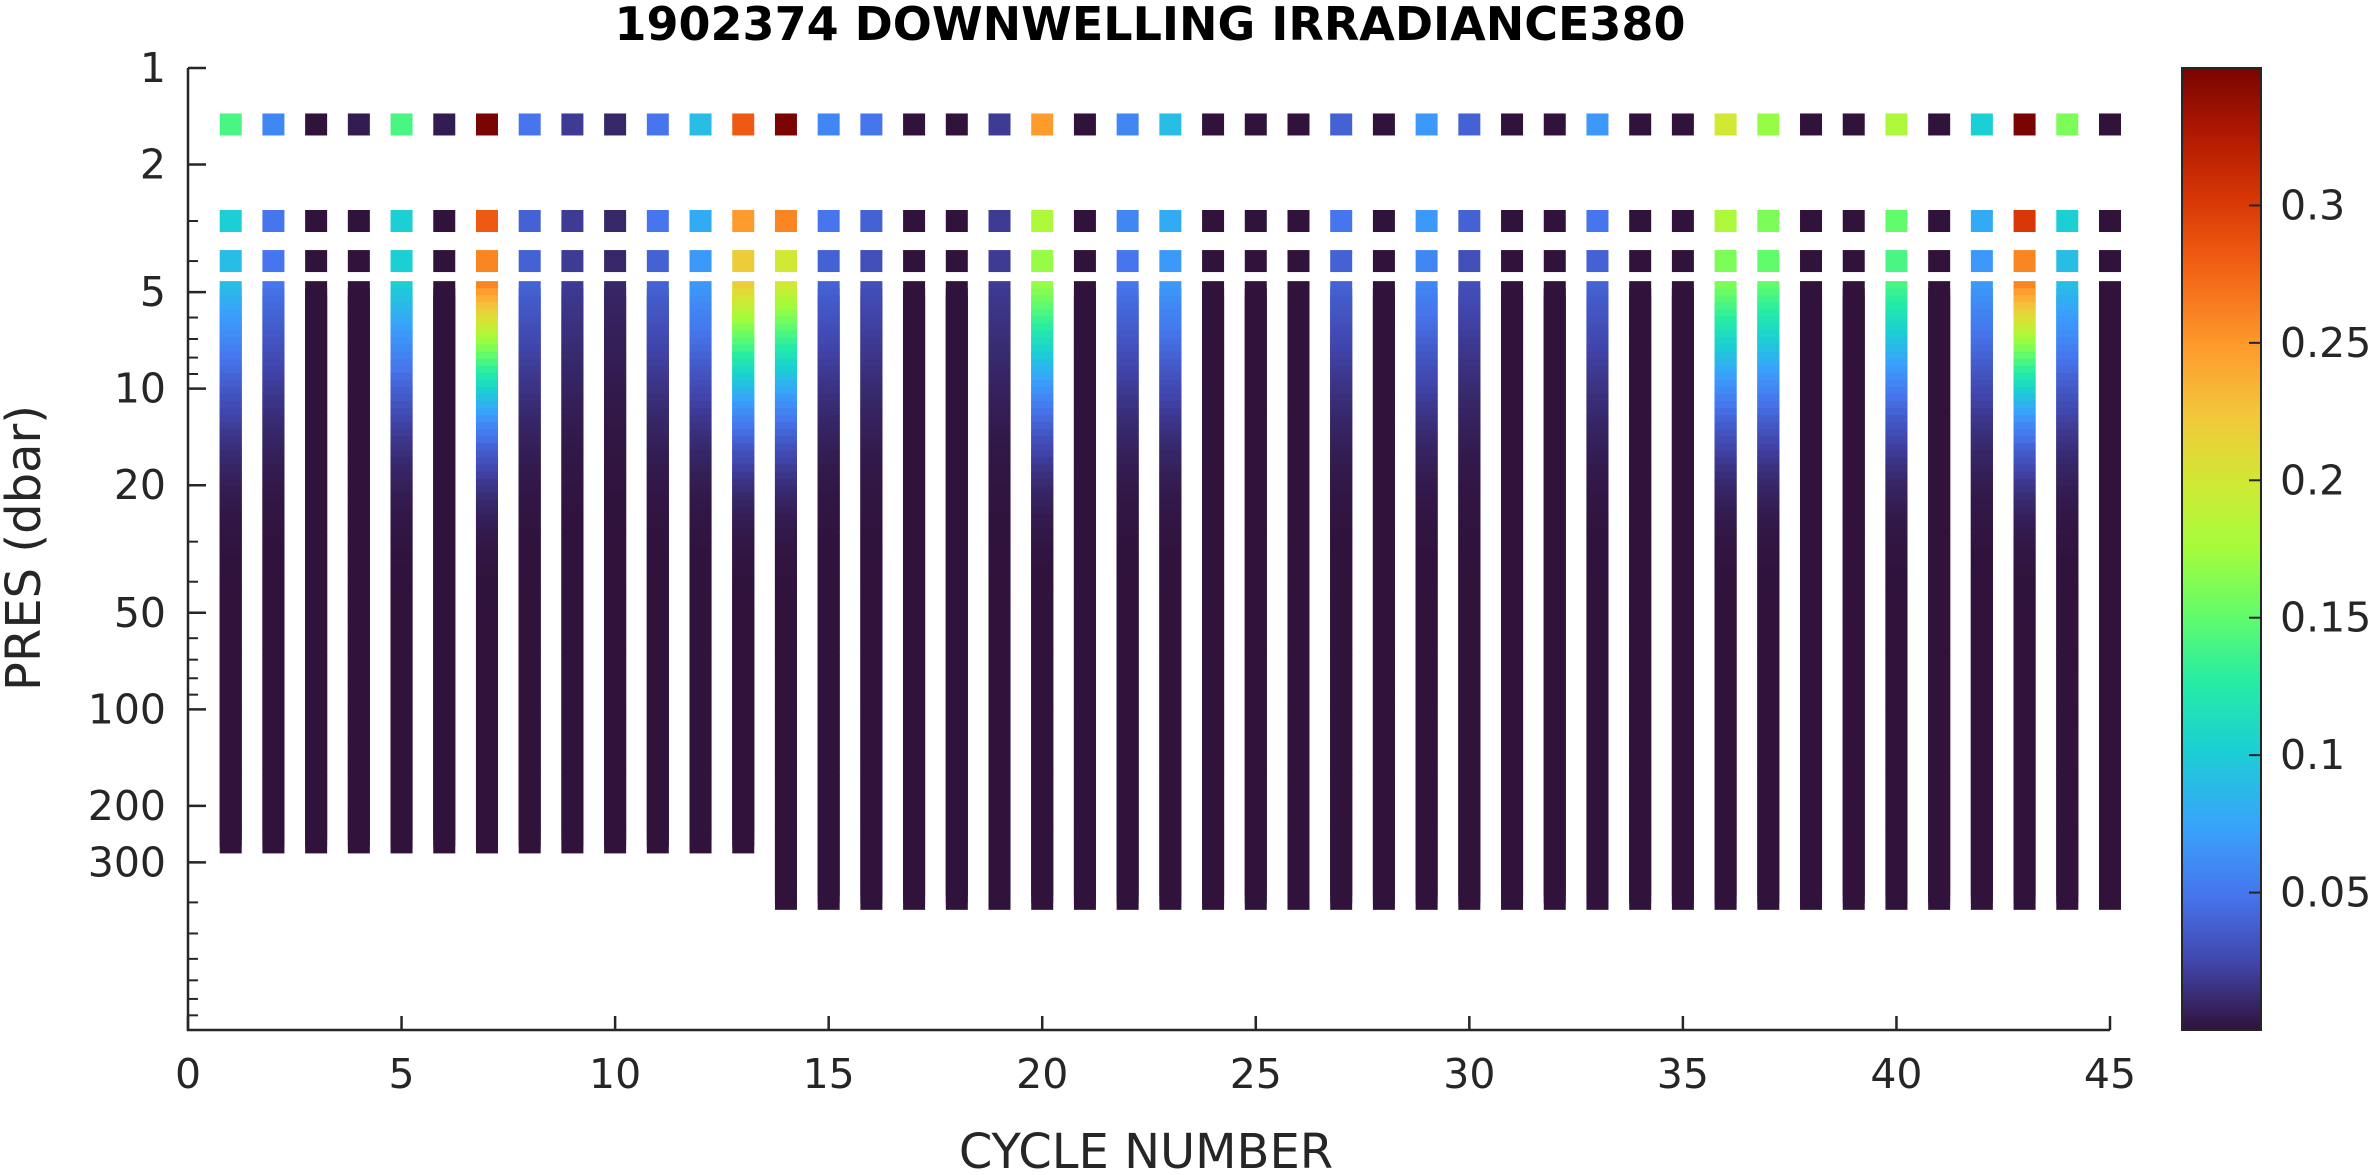 The height and width of the screenshot is (1175, 2373). I want to click on colorbar, so click(2221, 549).